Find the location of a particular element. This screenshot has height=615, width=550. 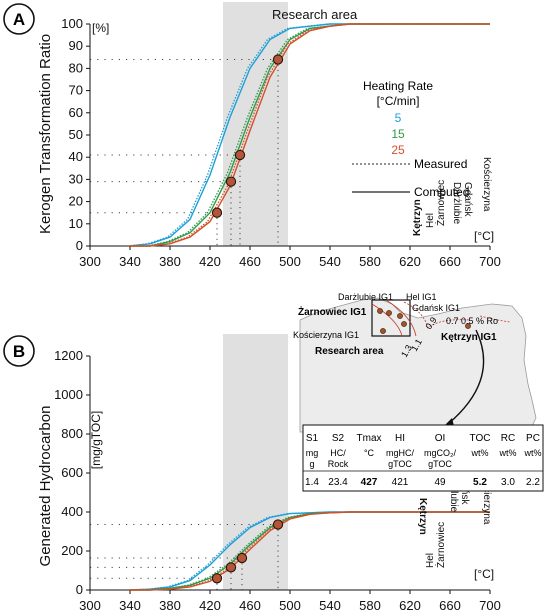

x-tick-label-a: 620 is located at coordinates (410, 261).